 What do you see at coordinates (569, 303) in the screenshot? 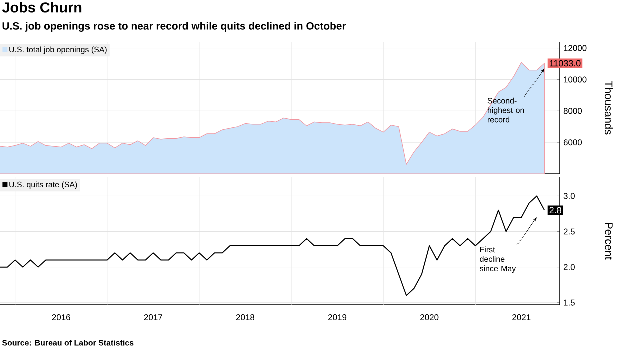
I see `y-tick-label: 1.5` at bounding box center [569, 303].